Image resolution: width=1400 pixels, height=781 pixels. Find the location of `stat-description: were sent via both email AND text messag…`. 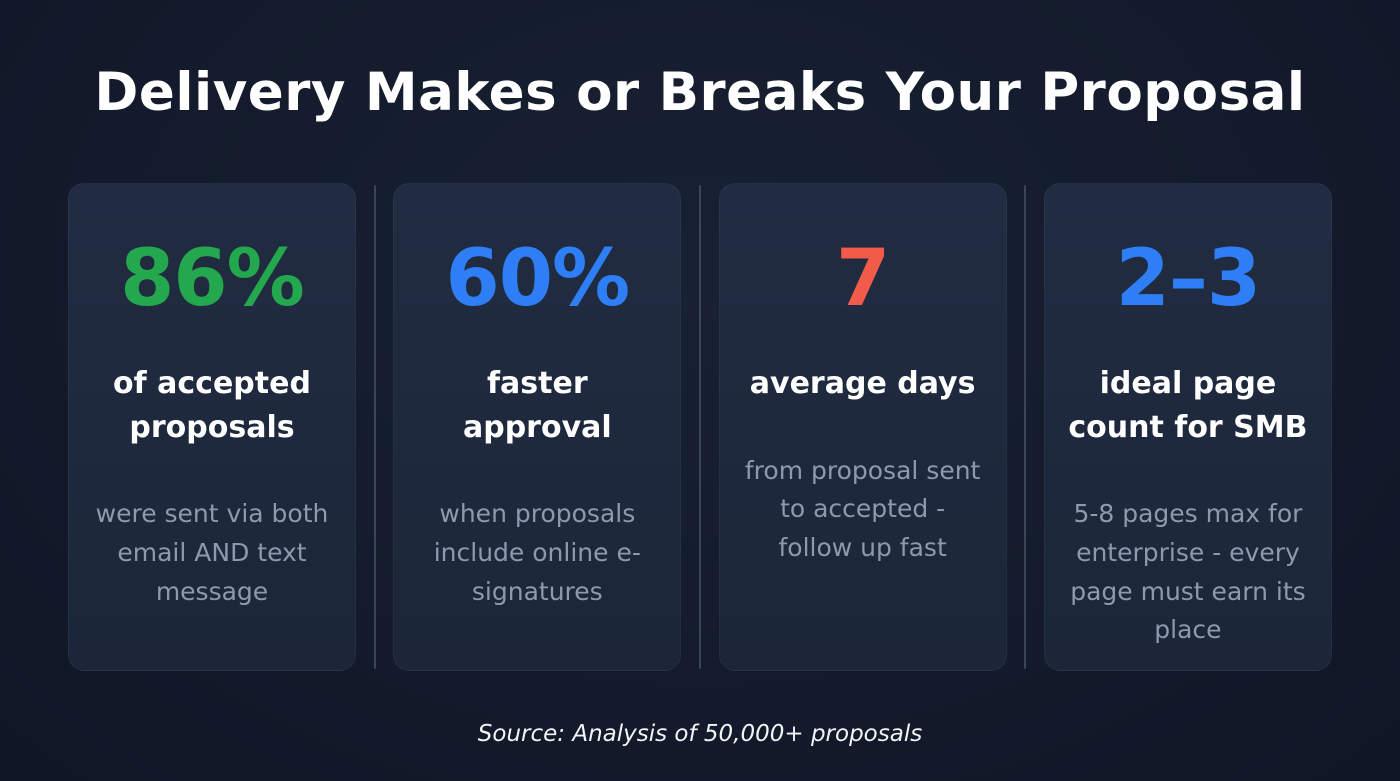

stat-description: were sent via both email AND text messag… is located at coordinates (212, 552).